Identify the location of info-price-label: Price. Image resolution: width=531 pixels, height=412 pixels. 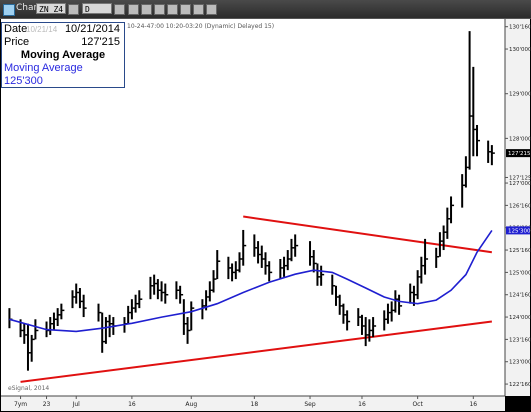
(17, 42).